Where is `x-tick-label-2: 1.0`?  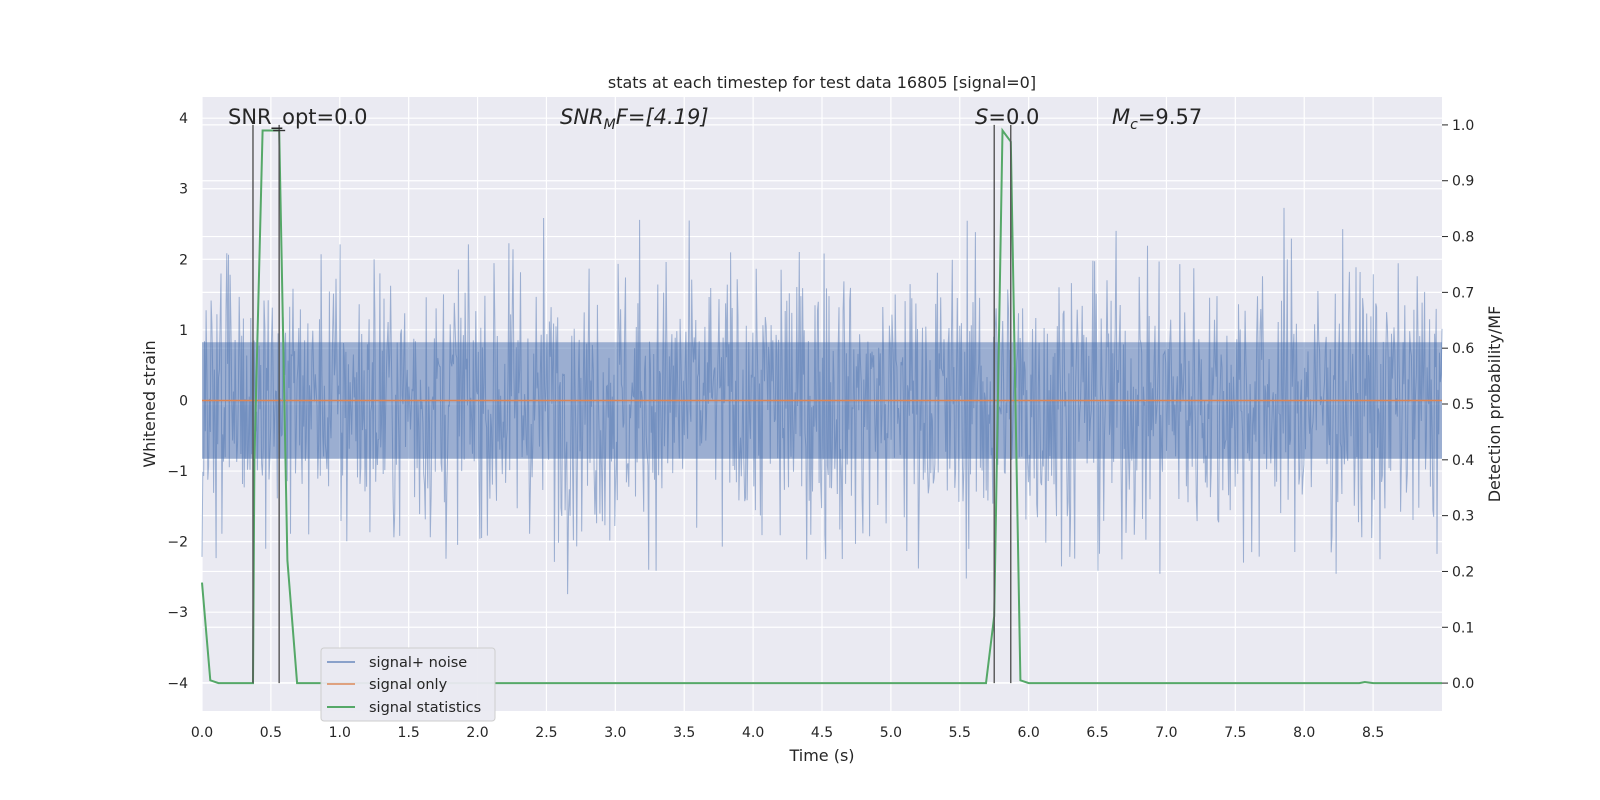 x-tick-label-2: 1.0 is located at coordinates (340, 733).